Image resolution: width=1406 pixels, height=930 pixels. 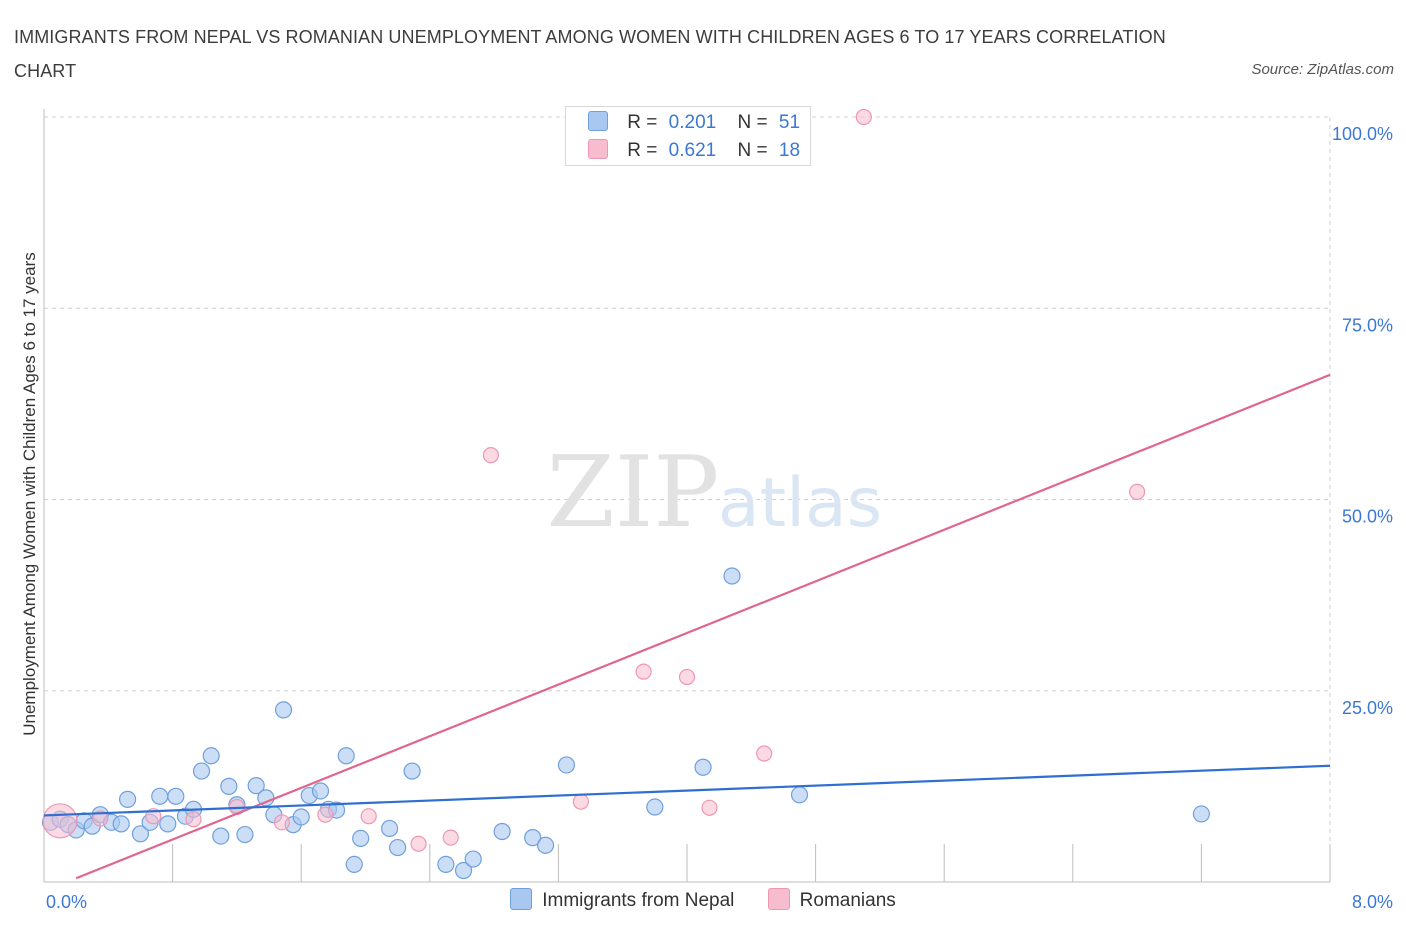 What do you see at coordinates (638, 900) in the screenshot?
I see `legend-label-nepal: Immigrants from Nepal` at bounding box center [638, 900].